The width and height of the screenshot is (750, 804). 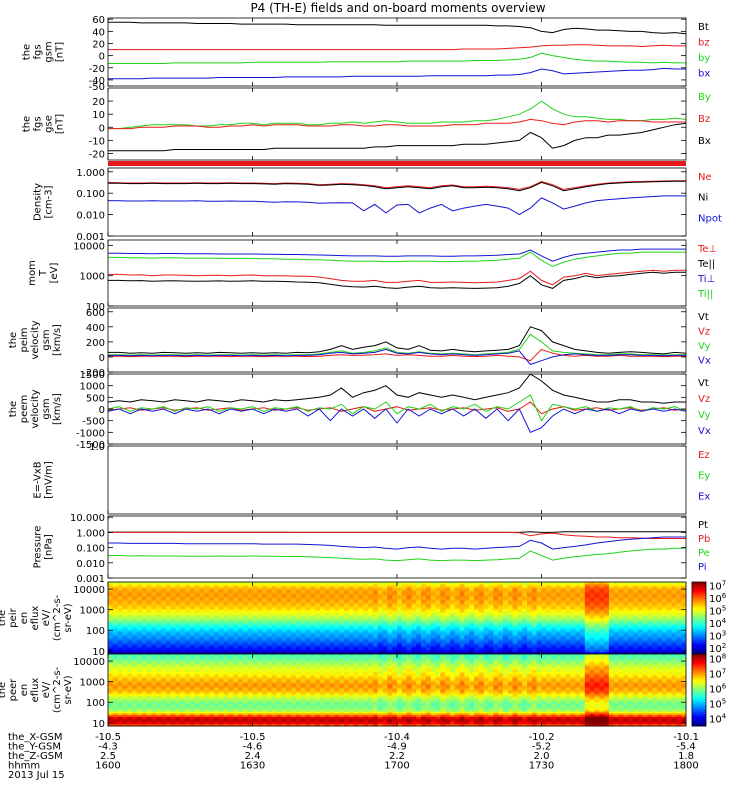 What do you see at coordinates (705, 177) in the screenshot?
I see `legend-density-0: Ne` at bounding box center [705, 177].